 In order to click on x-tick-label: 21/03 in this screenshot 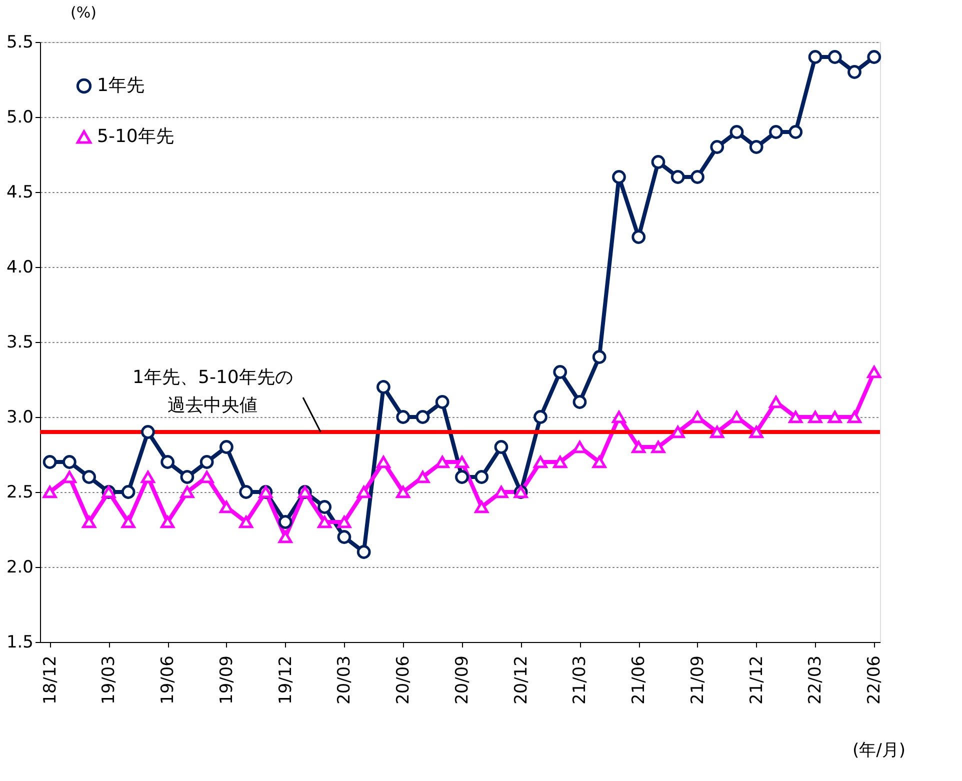, I will do `click(580, 680)`.